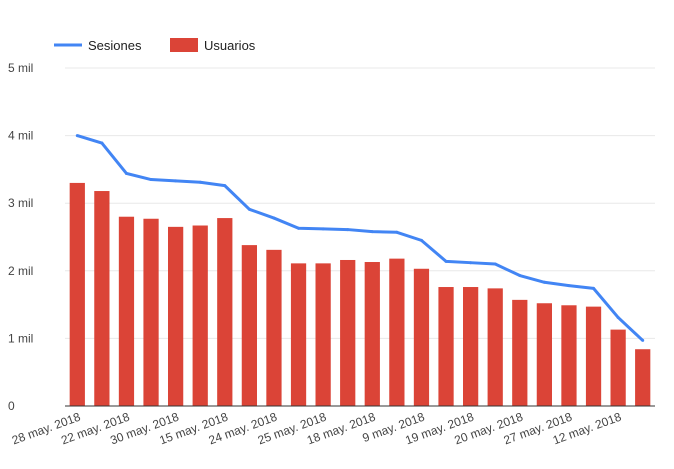 The image size is (674, 469). I want to click on y-axis-ticks: 0 1 mil 2 mil 3 mil 4 mil 5 mil, so click(20, 237).